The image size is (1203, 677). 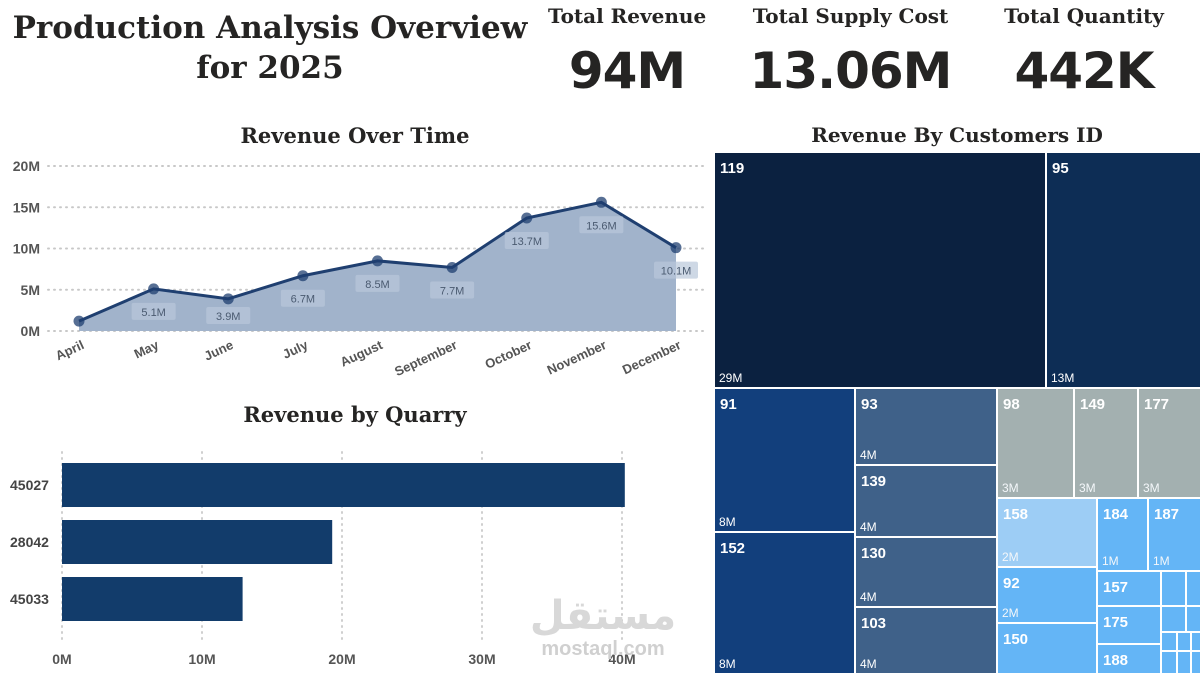 What do you see at coordinates (1063, 378) in the screenshot?
I see `treemap-tile-value: 13M` at bounding box center [1063, 378].